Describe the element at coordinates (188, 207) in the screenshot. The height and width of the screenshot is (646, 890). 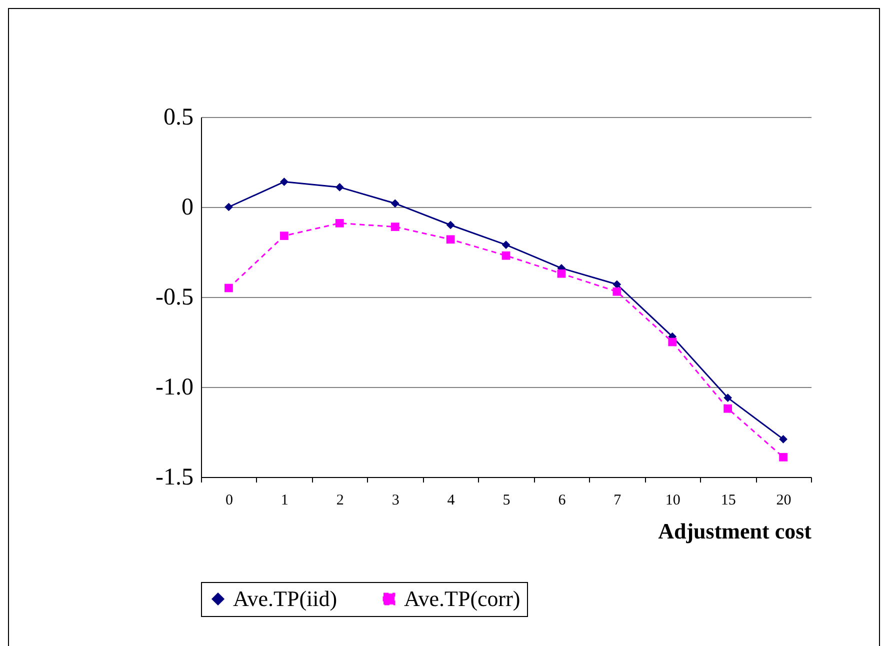
I see `y-tick-label: 0` at that location.